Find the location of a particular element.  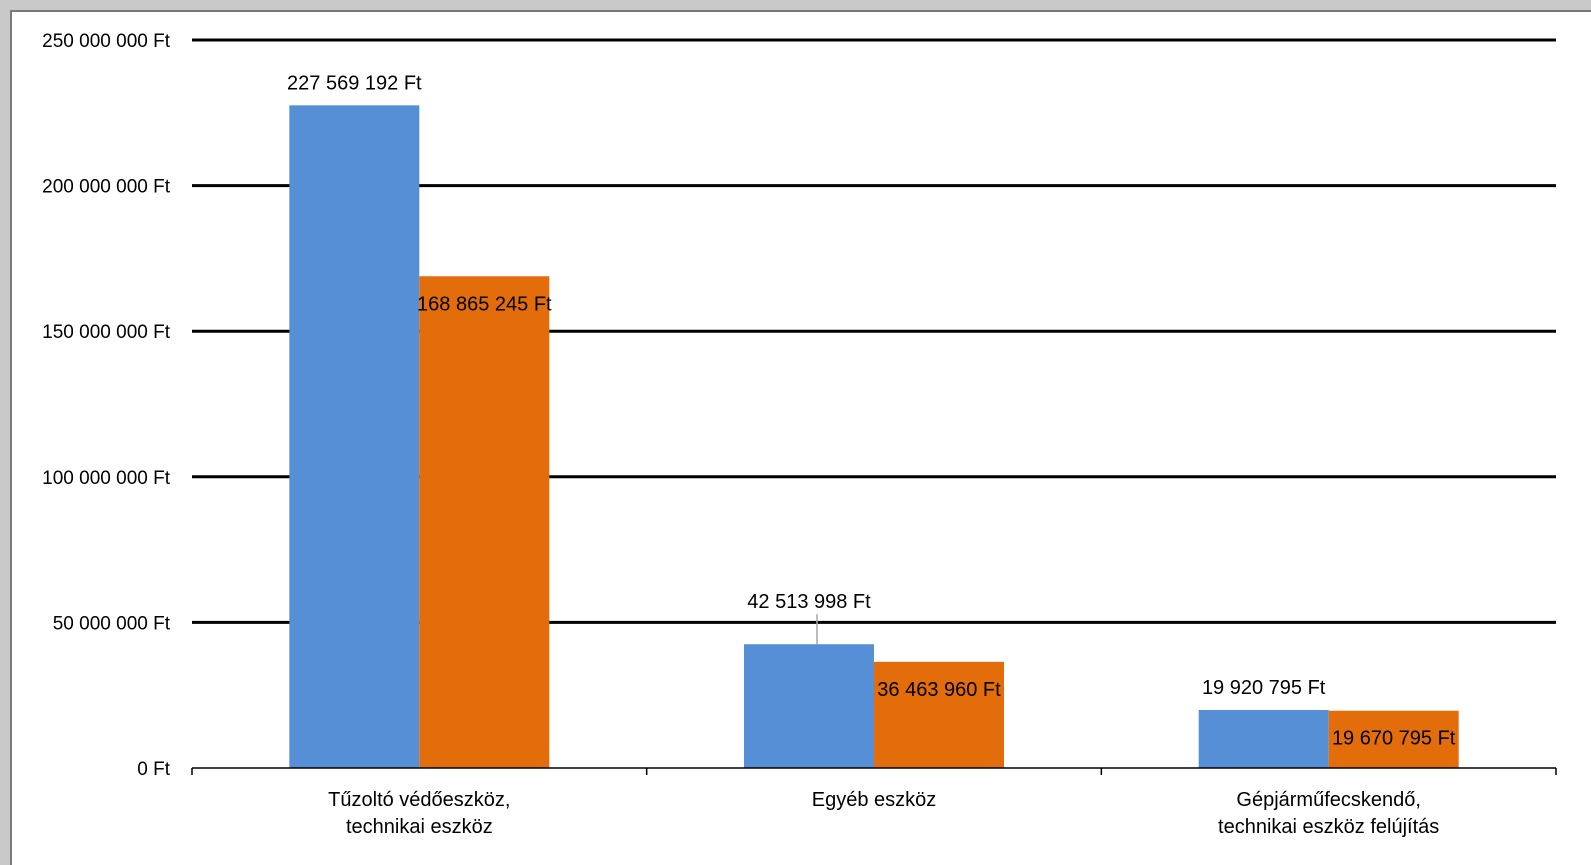

category-label: Egyéb eszköz is located at coordinates (874, 800).